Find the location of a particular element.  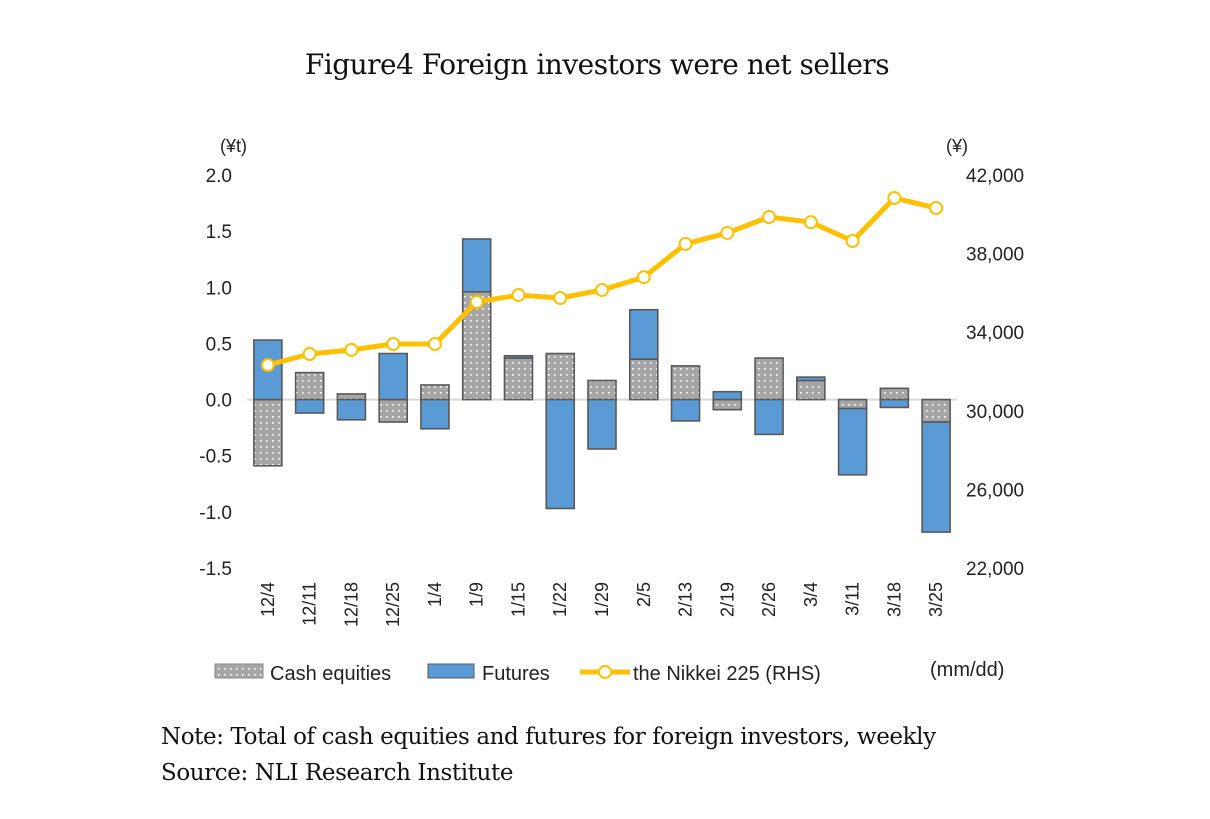

nikkei-line is located at coordinates (602, 281).